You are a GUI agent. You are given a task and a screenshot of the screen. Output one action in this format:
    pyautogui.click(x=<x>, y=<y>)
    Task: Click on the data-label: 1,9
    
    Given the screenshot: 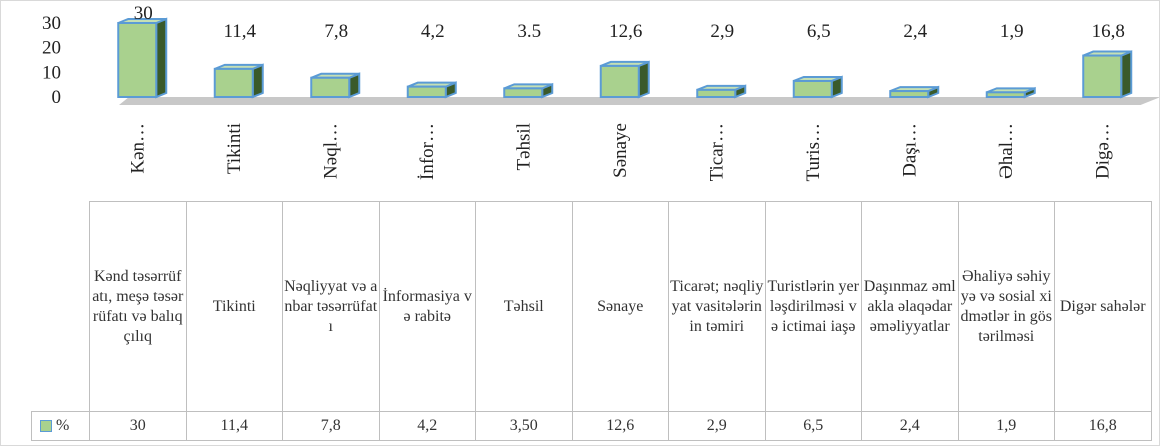 What is the action you would take?
    pyautogui.click(x=1012, y=31)
    